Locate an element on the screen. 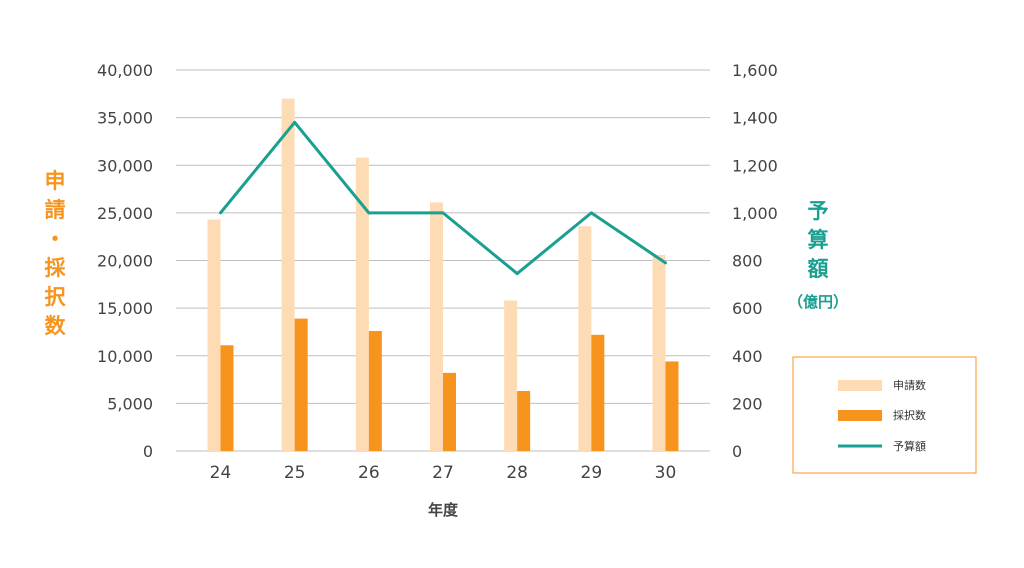  budget-line is located at coordinates (443, 198).